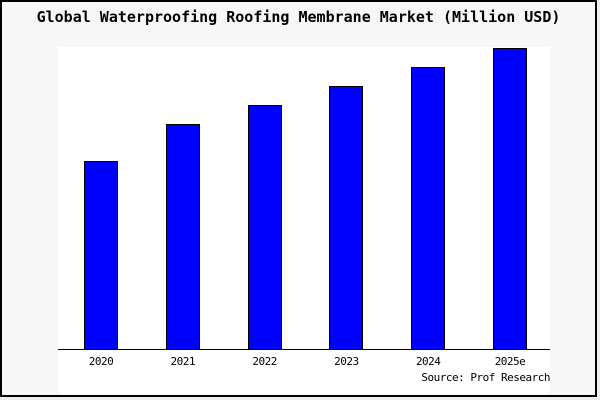  I want to click on x-tick-label-2022: 2022, so click(264, 361).